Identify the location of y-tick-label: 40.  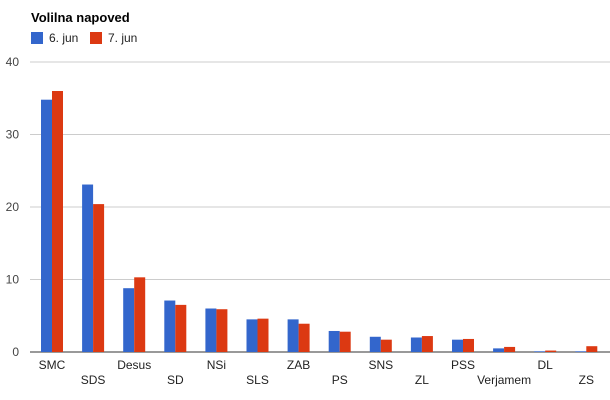
(13, 62).